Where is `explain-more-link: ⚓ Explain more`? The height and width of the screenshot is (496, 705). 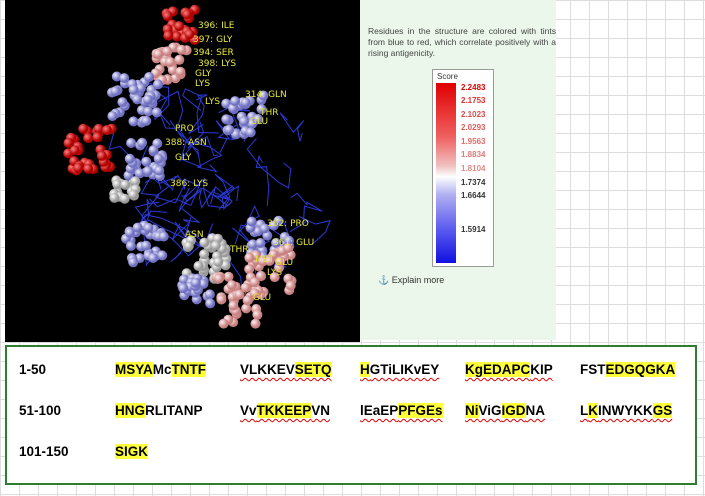
explain-more-link: ⚓ Explain more is located at coordinates (411, 280).